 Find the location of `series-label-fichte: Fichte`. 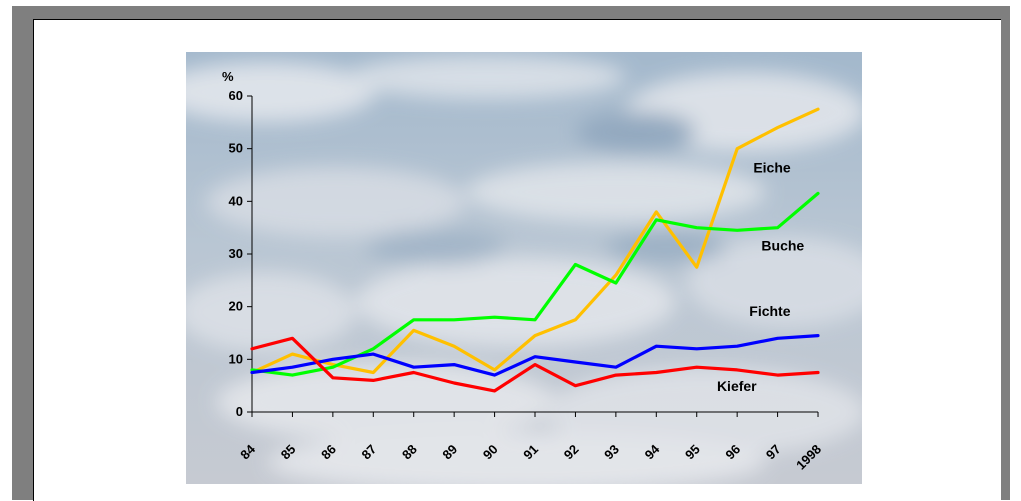

series-label-fichte: Fichte is located at coordinates (769, 311).